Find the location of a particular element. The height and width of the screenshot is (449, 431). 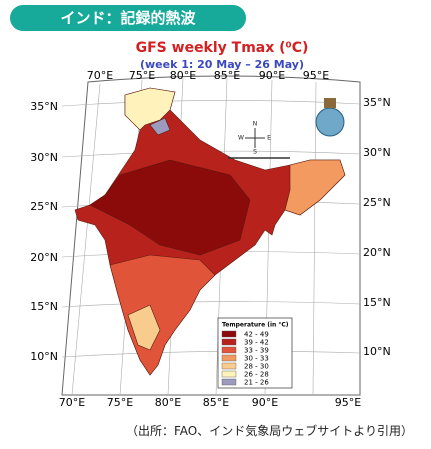

legend-label: 21 - 26 is located at coordinates (256, 383).